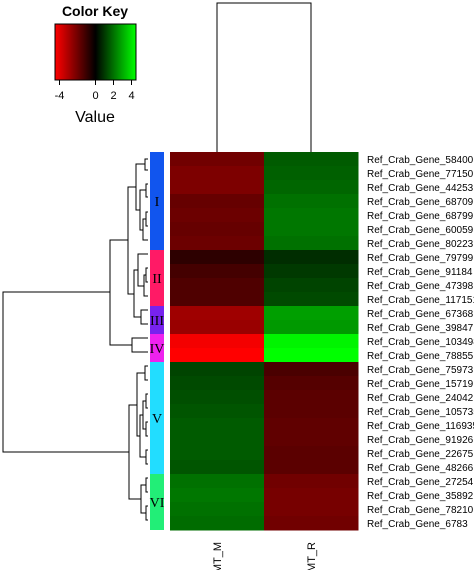  Describe the element at coordinates (95, 117) in the screenshot. I see `color-key-label: Value` at that location.